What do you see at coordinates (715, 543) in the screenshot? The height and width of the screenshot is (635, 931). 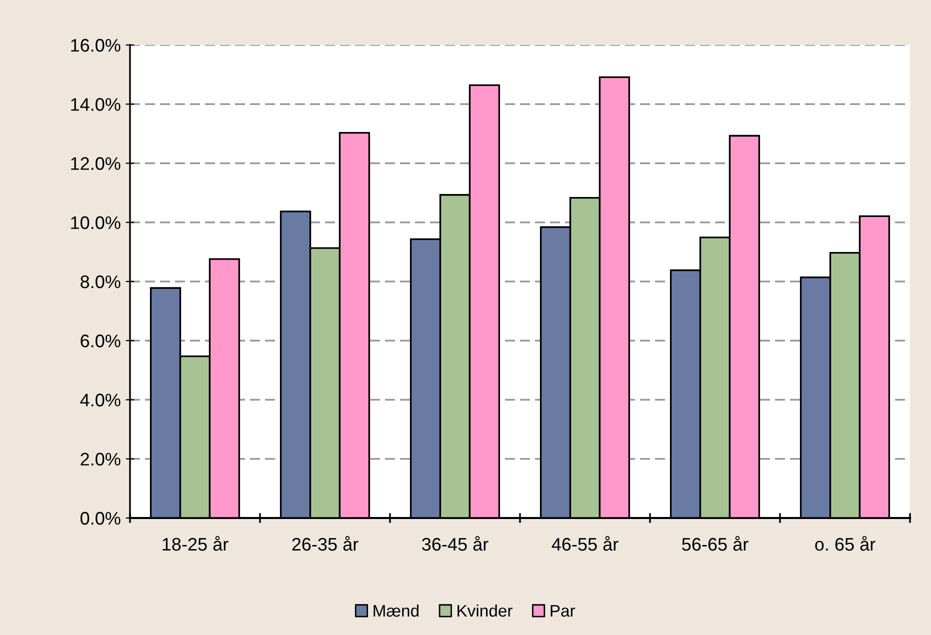 I see `x-tick-label: 56-65 år` at bounding box center [715, 543].